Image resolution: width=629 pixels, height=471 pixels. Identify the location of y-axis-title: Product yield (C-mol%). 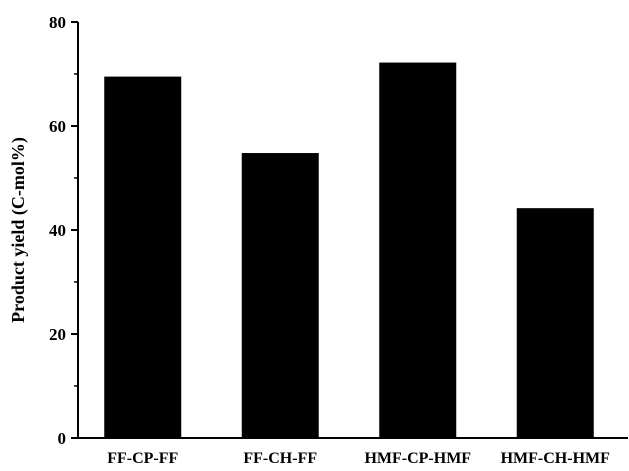
(18, 230).